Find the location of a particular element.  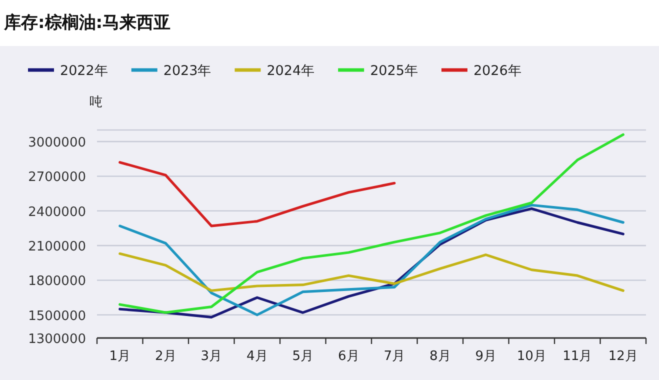

x-tick-label: 3月 is located at coordinates (211, 356).